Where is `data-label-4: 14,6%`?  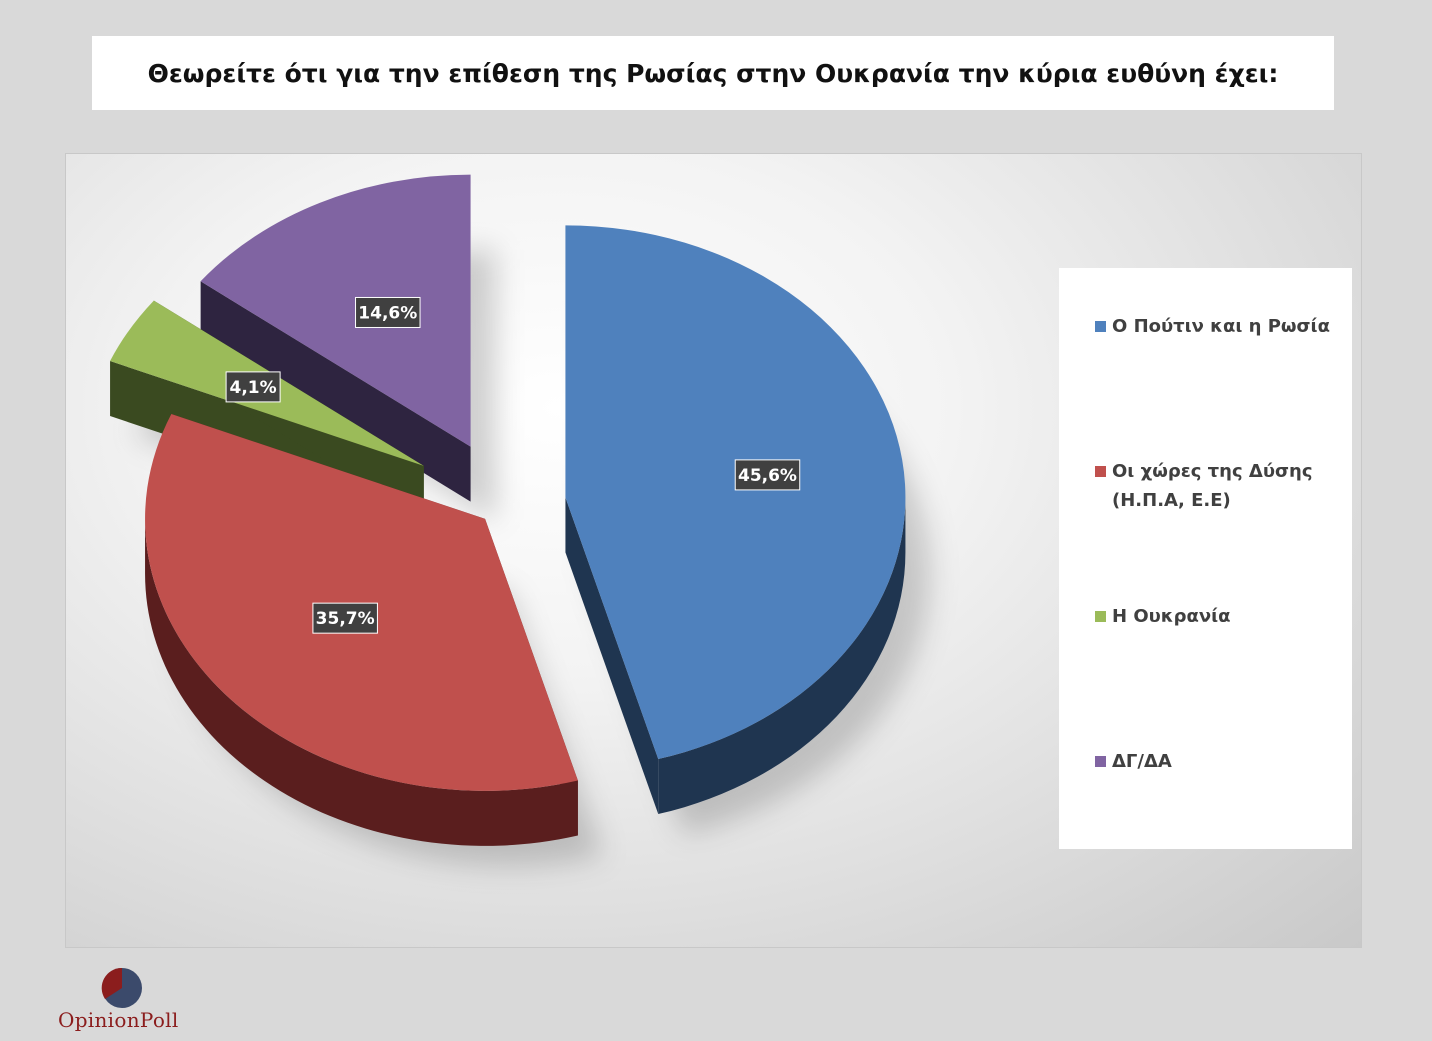
data-label-4: 14,6% is located at coordinates (388, 312).